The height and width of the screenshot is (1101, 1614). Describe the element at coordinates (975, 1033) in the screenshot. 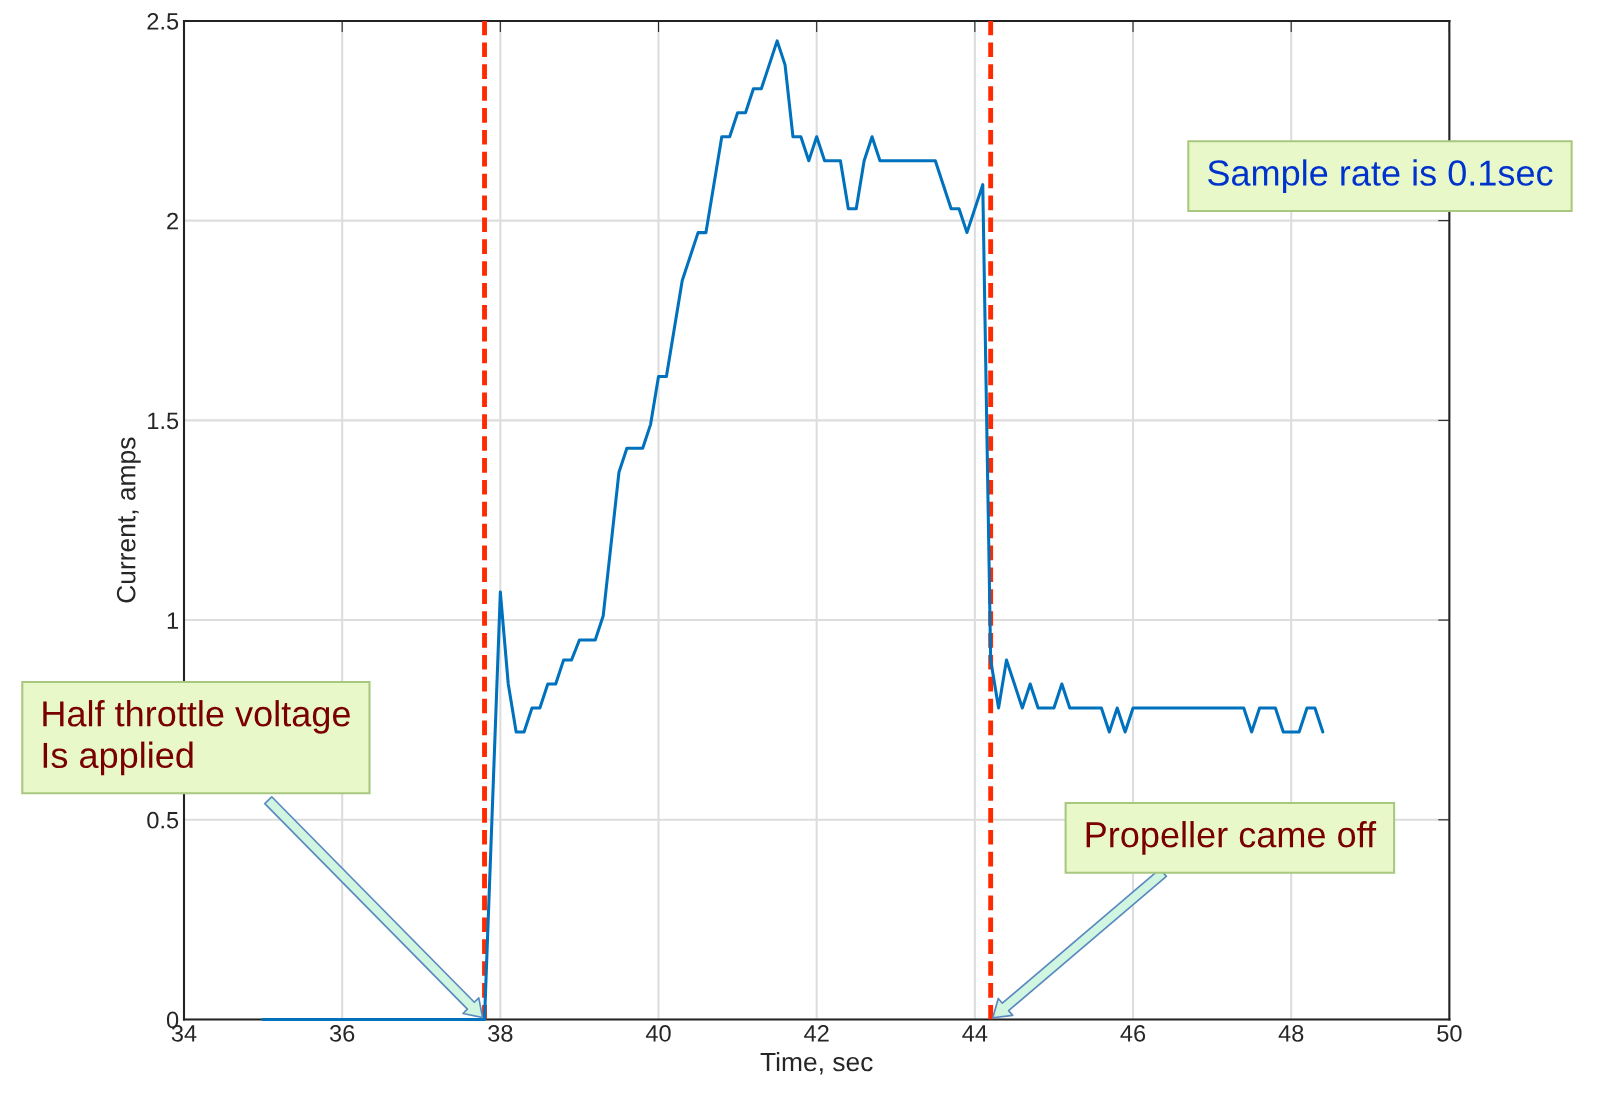

I see `x-tick-label: 44` at that location.